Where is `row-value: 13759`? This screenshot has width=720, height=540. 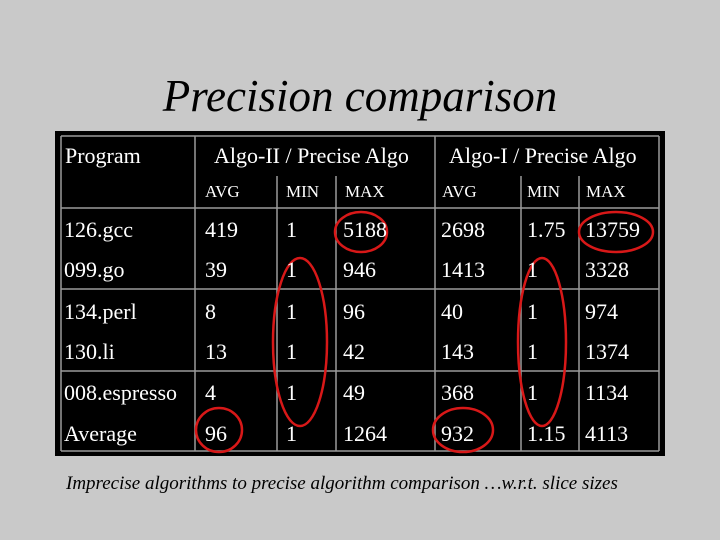 row-value: 13759 is located at coordinates (612, 229).